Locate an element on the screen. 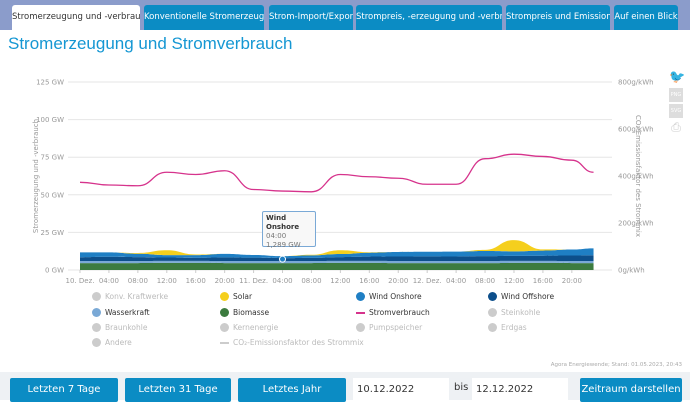  legend-item-wind-offshore: Wind Offshore is located at coordinates (521, 296).